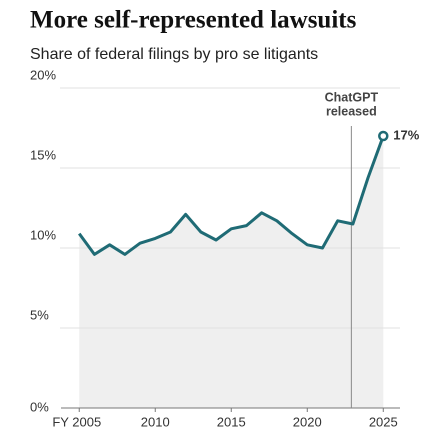 The image size is (434, 431). I want to click on x-tick-label: 2025, so click(383, 421).